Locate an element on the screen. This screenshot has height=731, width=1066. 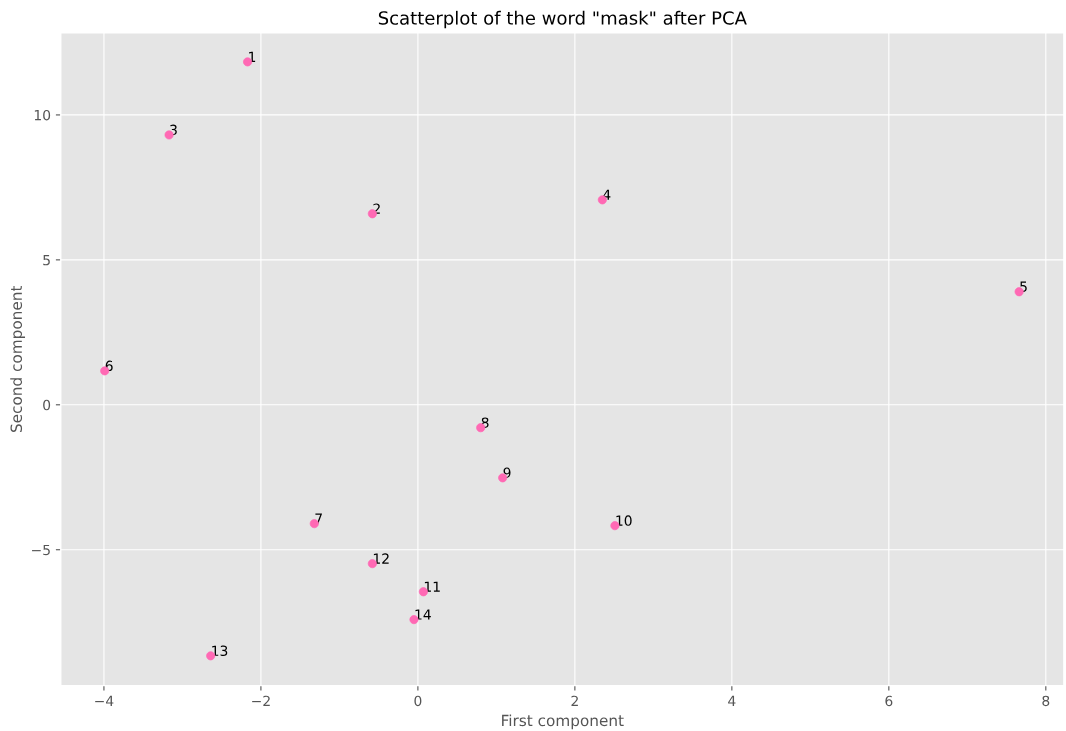
annotation: 13 is located at coordinates (220, 651).